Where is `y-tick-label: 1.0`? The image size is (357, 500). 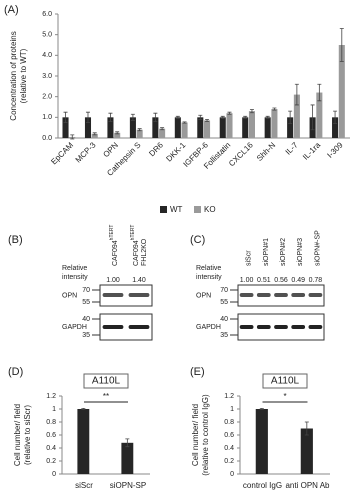 y-tick-label: 1.0 is located at coordinates (47, 117).